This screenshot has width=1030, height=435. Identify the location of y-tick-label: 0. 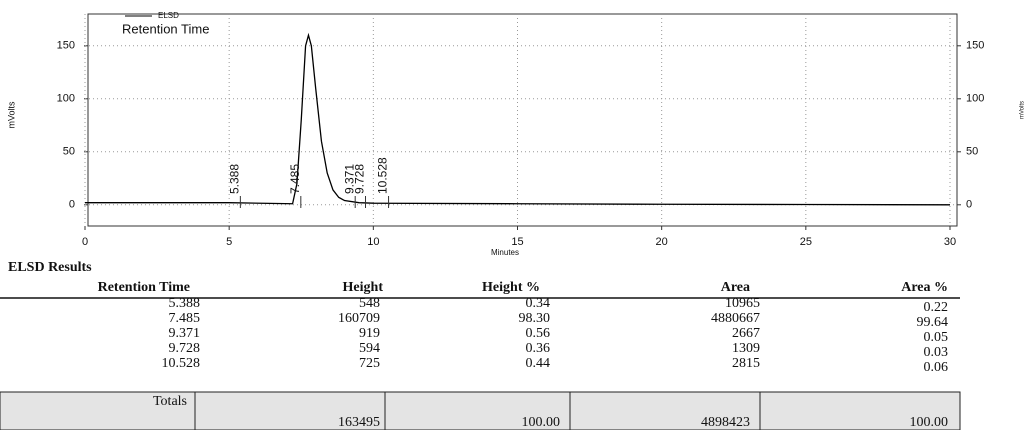
(72, 205).